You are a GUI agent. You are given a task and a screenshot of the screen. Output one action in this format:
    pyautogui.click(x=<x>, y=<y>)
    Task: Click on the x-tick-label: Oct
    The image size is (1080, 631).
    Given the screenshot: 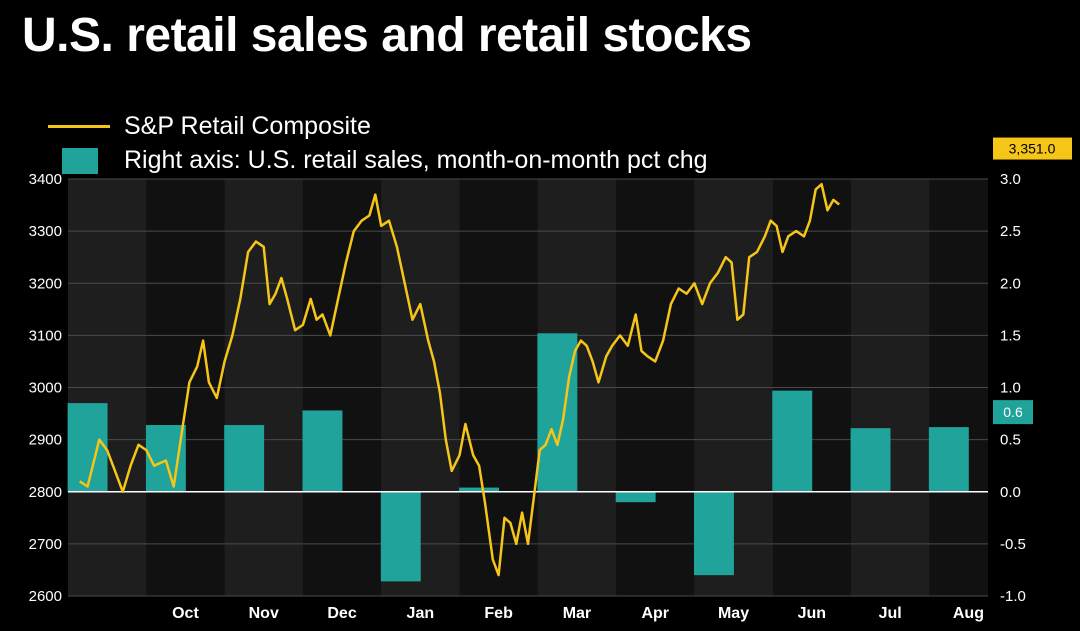 What is the action you would take?
    pyautogui.click(x=185, y=613)
    